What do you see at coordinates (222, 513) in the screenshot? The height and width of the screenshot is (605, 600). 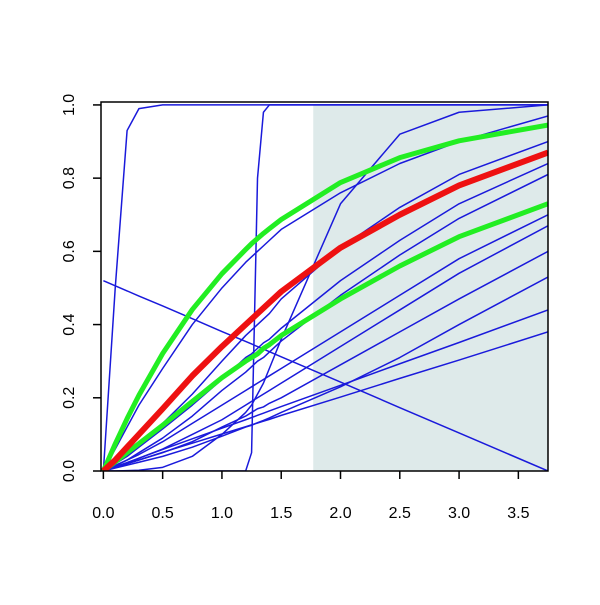 I see `x-tick-label: 1.0` at bounding box center [222, 513].